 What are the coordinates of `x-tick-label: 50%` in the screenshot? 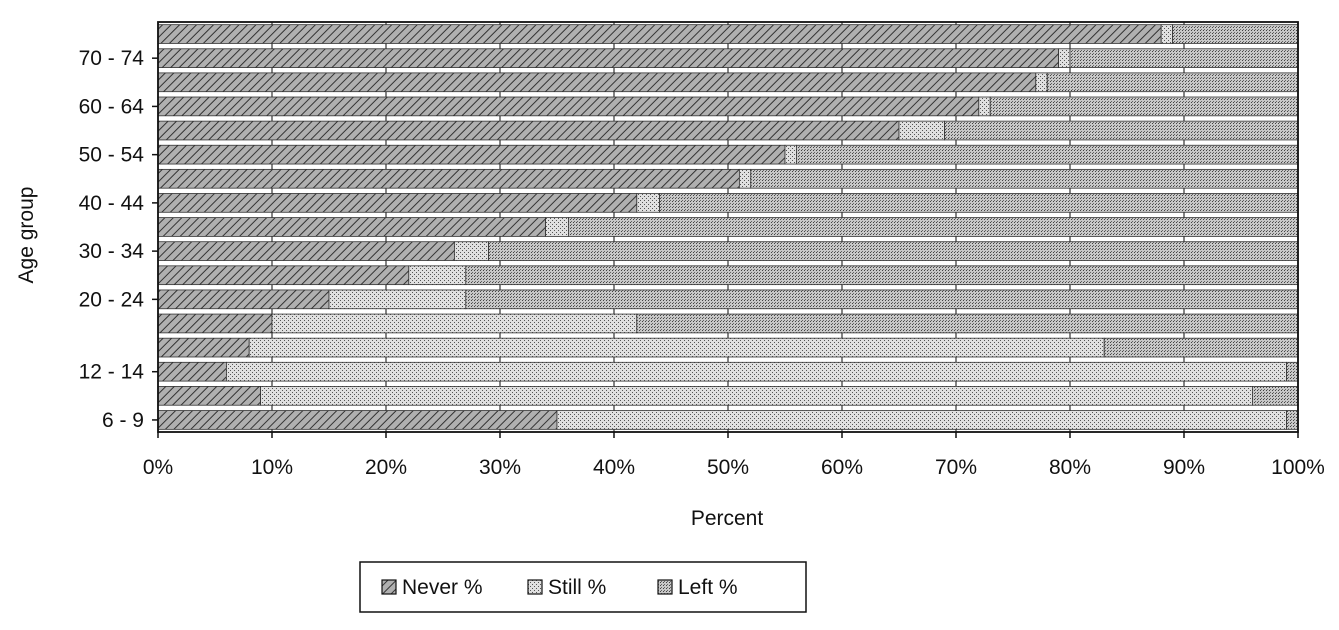 It's located at (728, 467).